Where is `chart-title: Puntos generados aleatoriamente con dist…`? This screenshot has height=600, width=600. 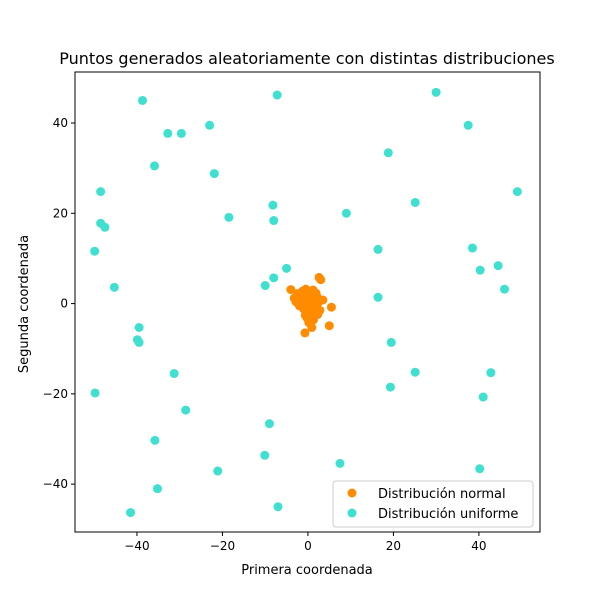
chart-title: Puntos generados aleatoriamente con dist… is located at coordinates (306, 58).